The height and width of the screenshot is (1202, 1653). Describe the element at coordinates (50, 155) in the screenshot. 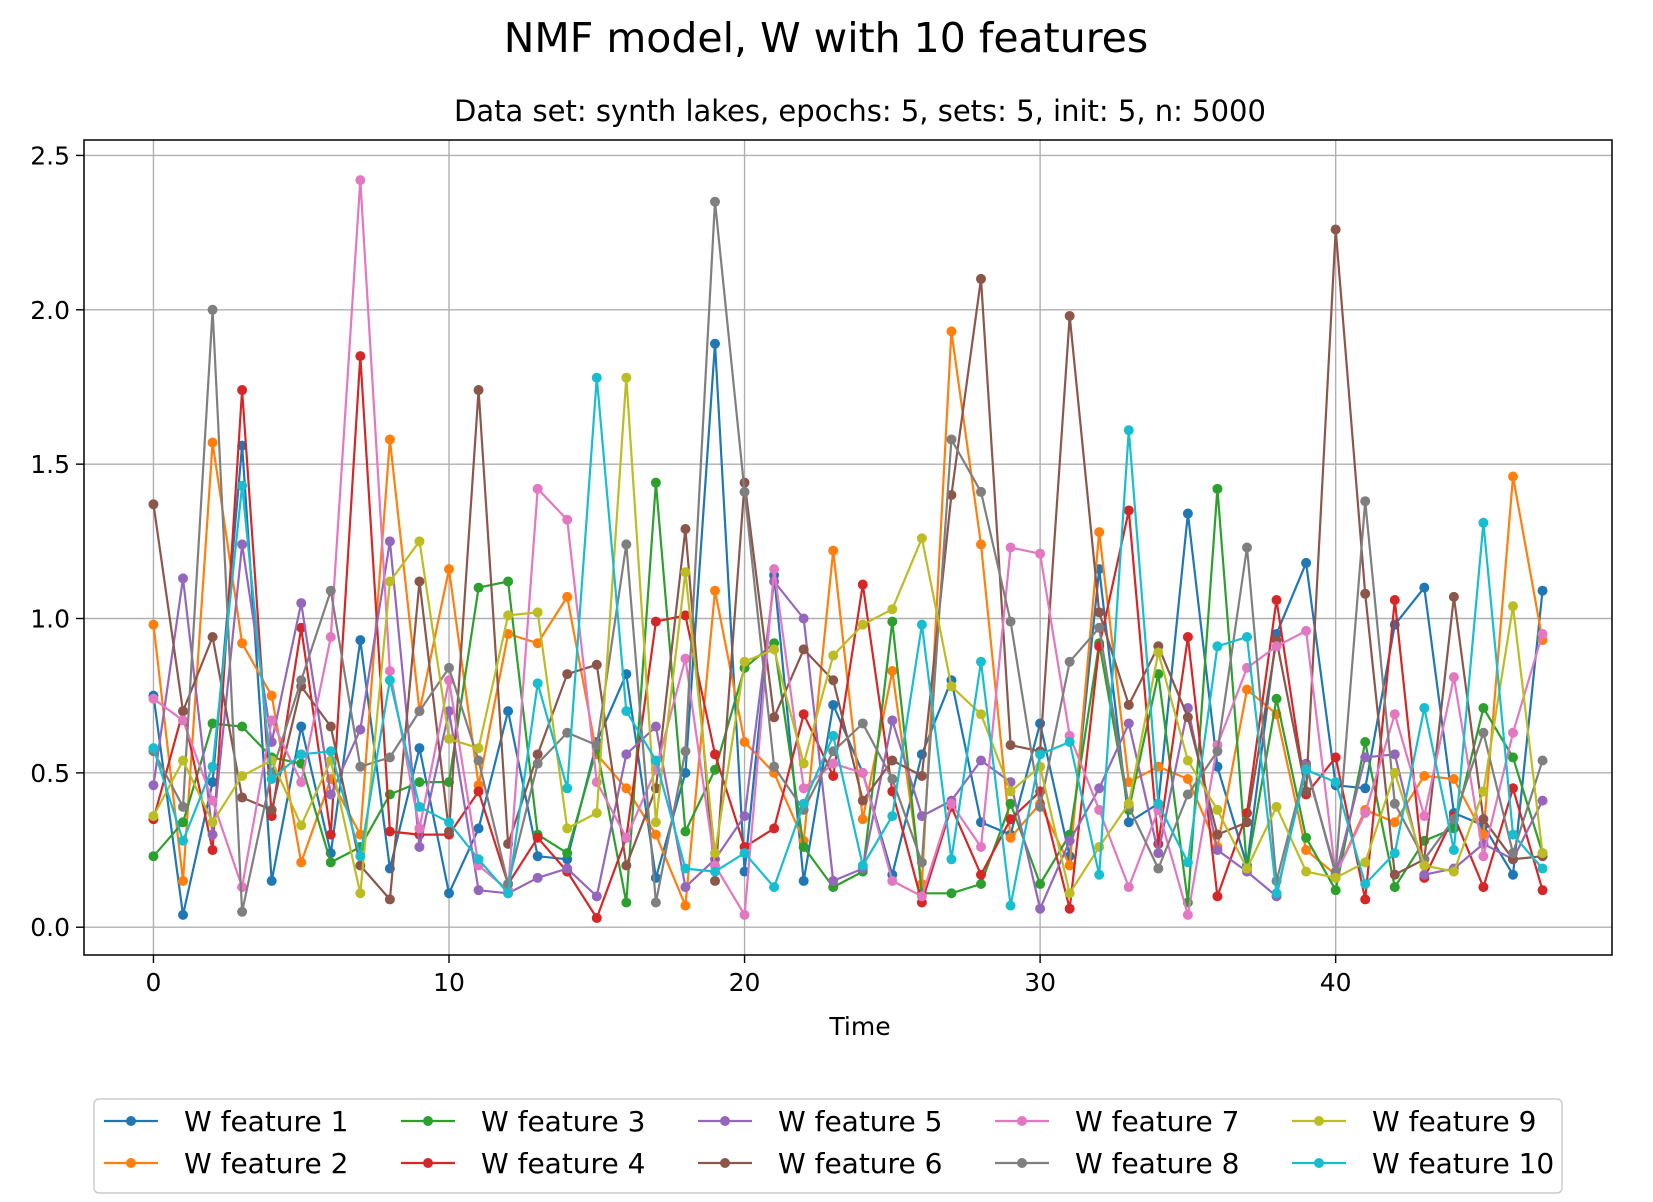

I see `y-tick-label: 2.5` at that location.